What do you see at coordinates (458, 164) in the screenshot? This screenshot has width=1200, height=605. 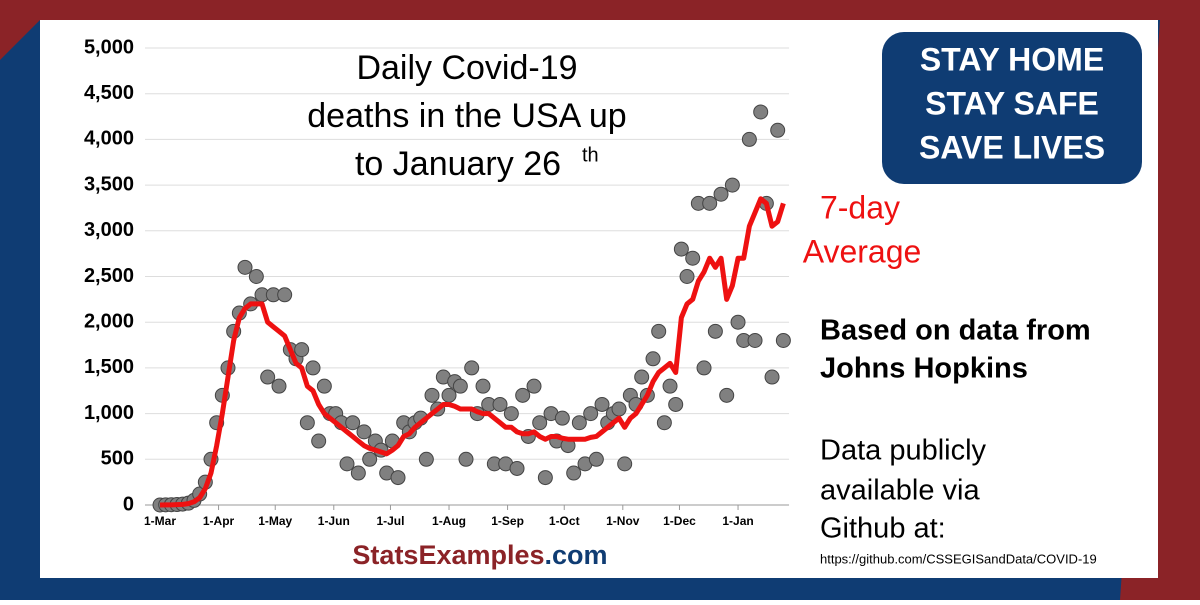 I see `title-line: to January 26` at bounding box center [458, 164].